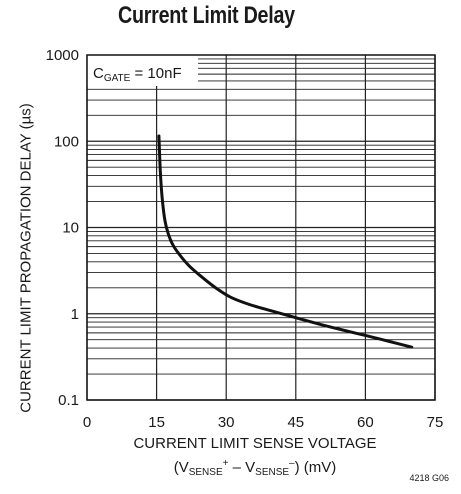 The width and height of the screenshot is (461, 494). What do you see at coordinates (429, 478) in the screenshot?
I see `figure-id: 4218 G06` at bounding box center [429, 478].